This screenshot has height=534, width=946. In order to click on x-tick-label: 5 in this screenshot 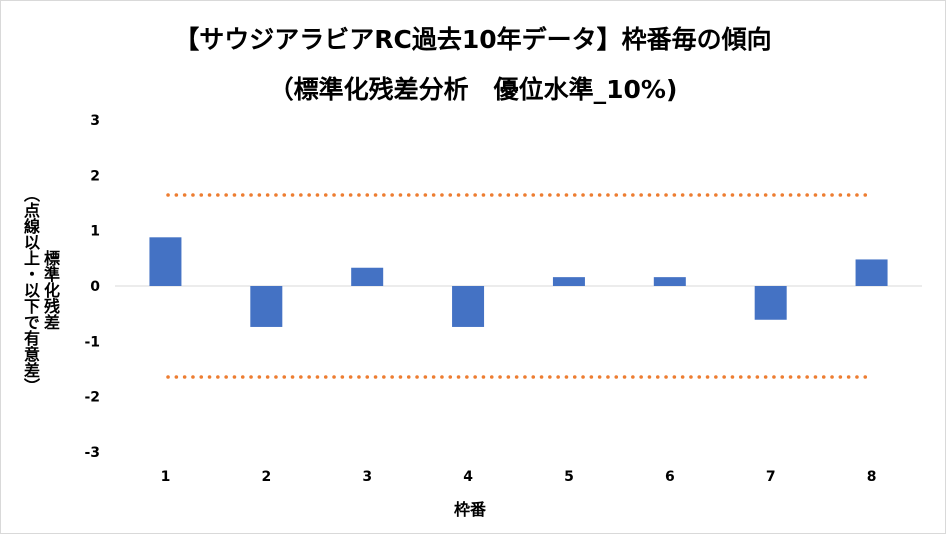, I will do `click(569, 477)`.